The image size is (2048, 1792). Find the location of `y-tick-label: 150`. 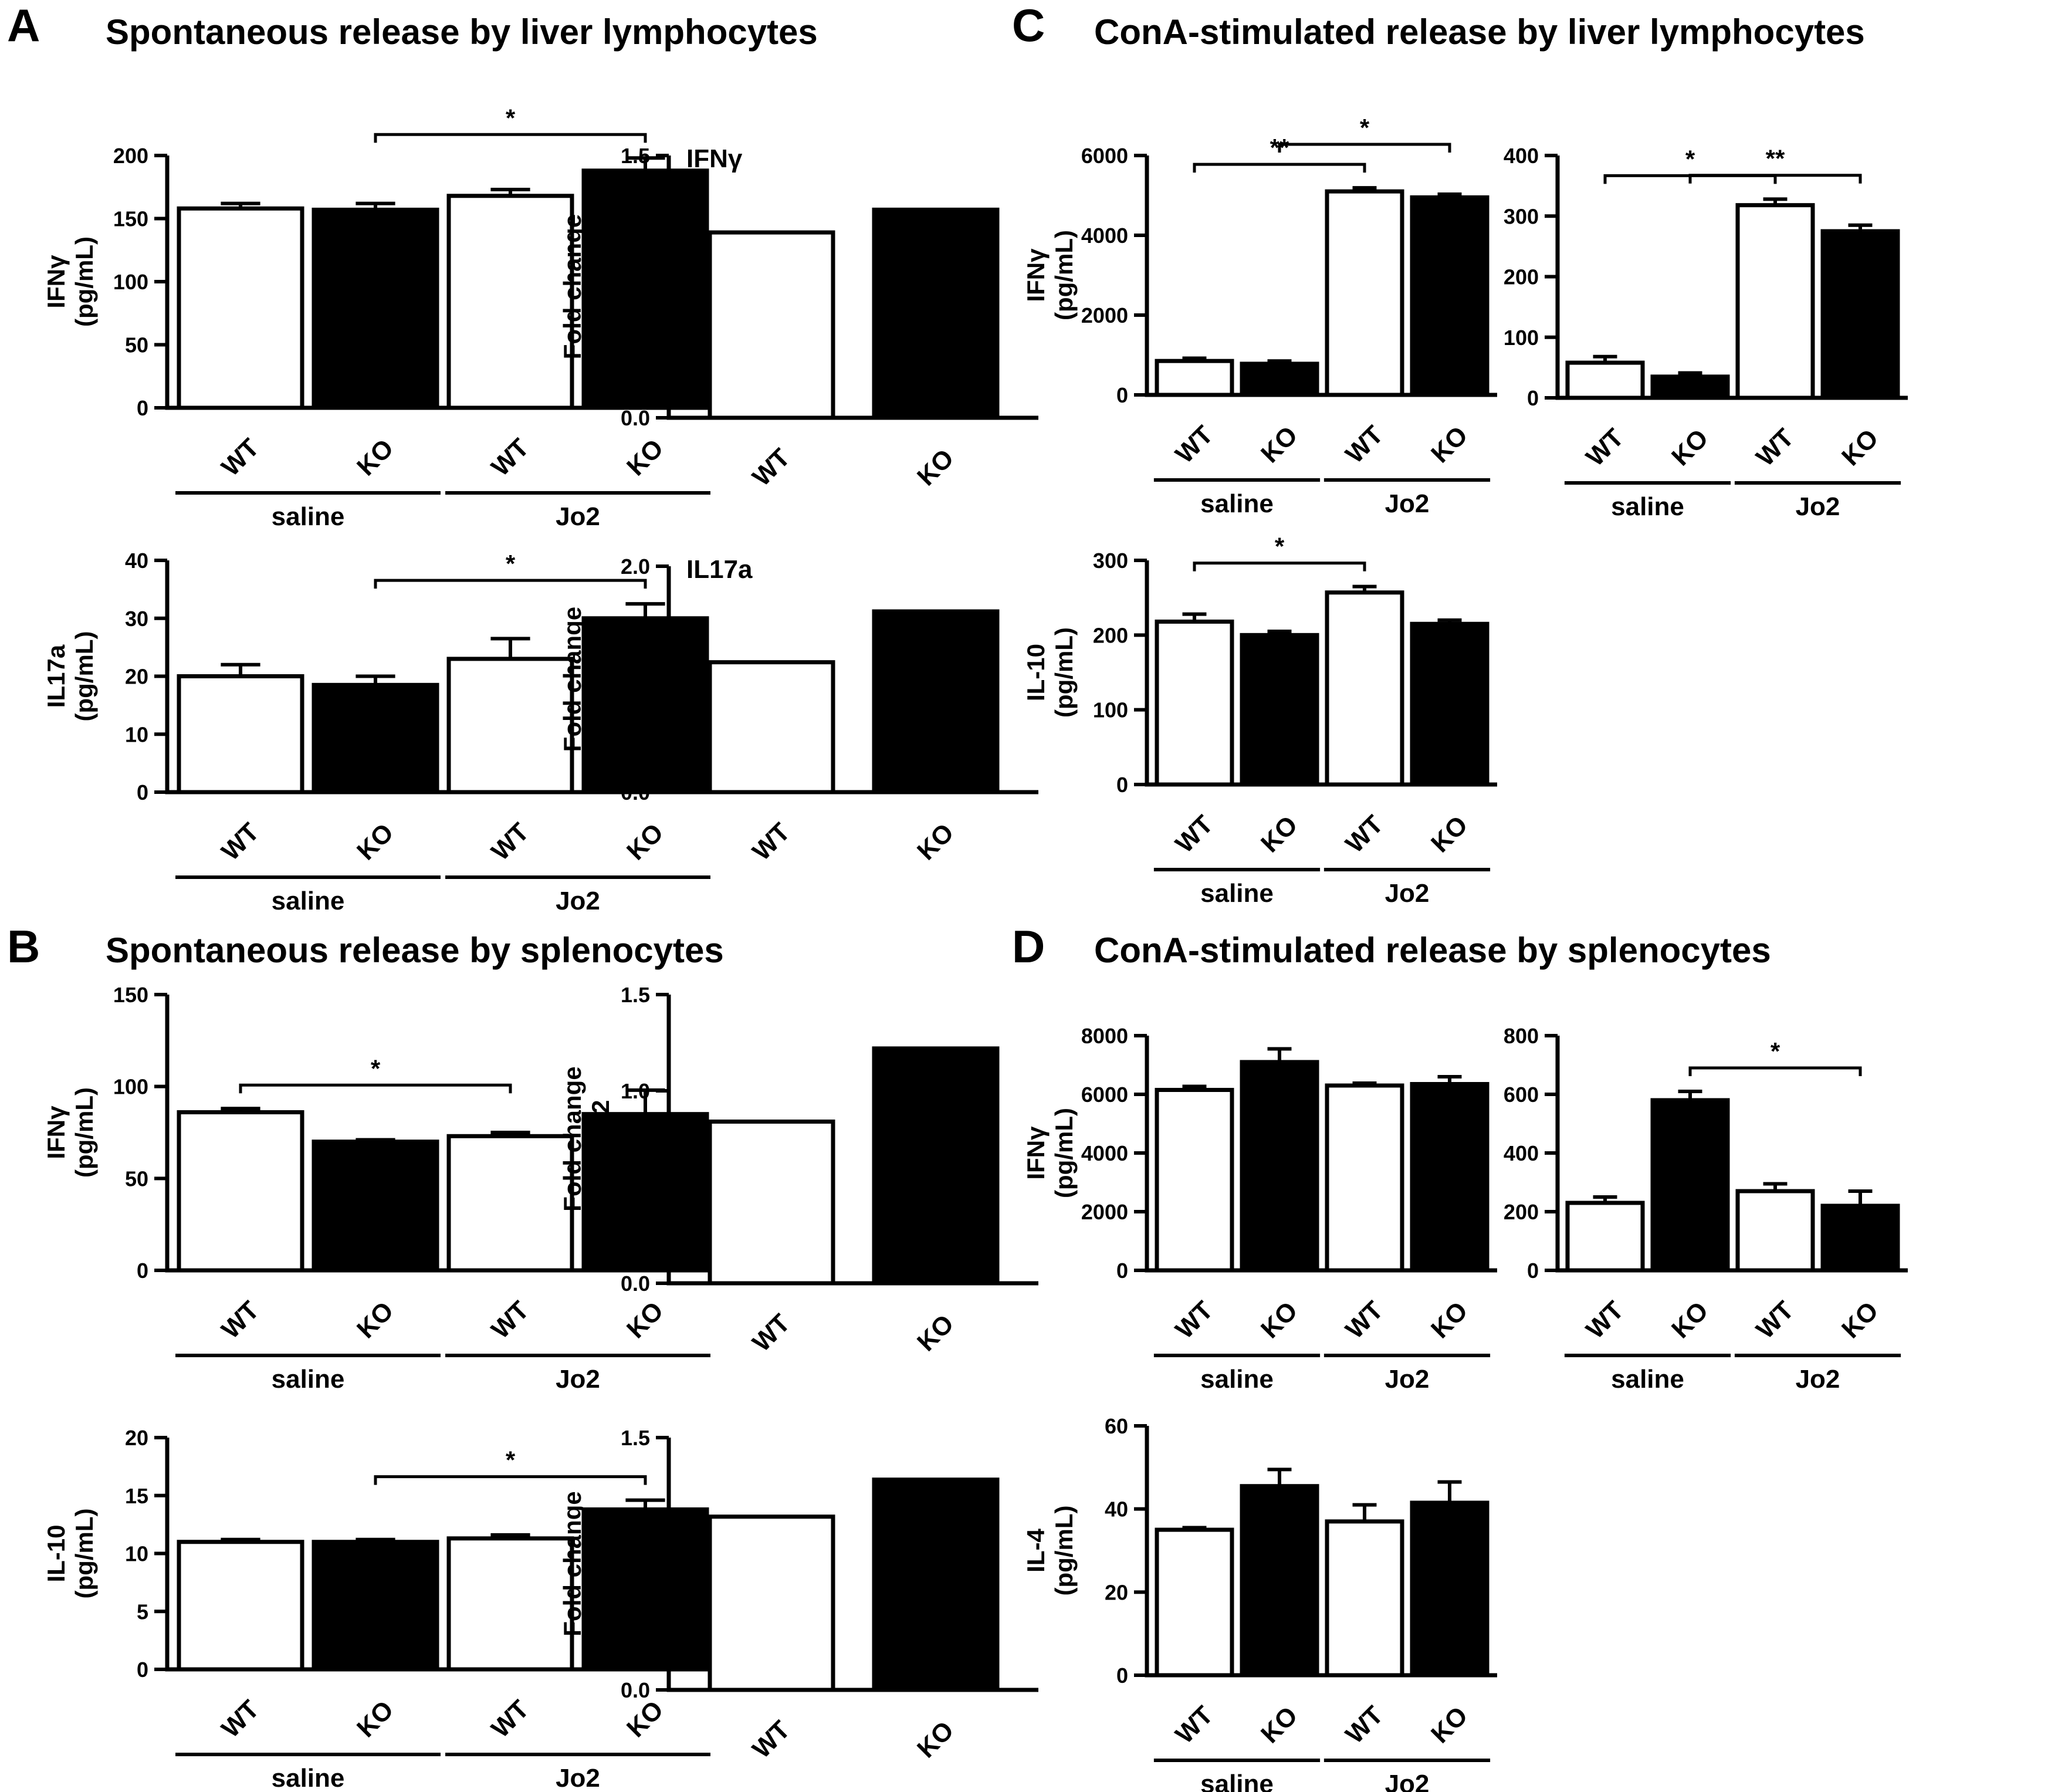

y-tick-label: 150 is located at coordinates (130, 219).